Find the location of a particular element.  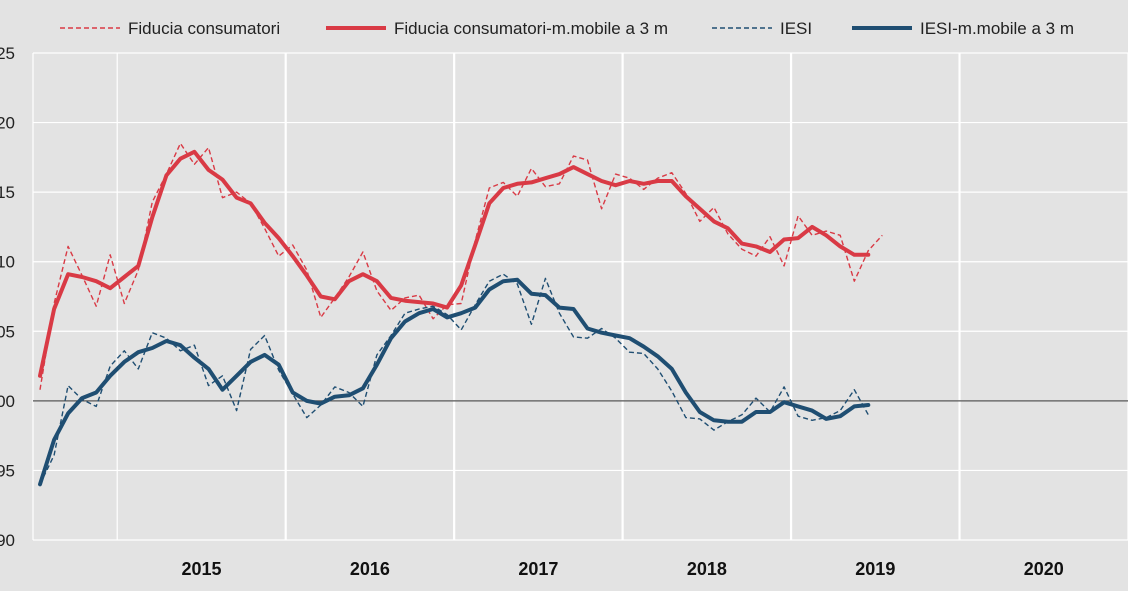

y-tick-label: 105 is located at coordinates (7, 331).